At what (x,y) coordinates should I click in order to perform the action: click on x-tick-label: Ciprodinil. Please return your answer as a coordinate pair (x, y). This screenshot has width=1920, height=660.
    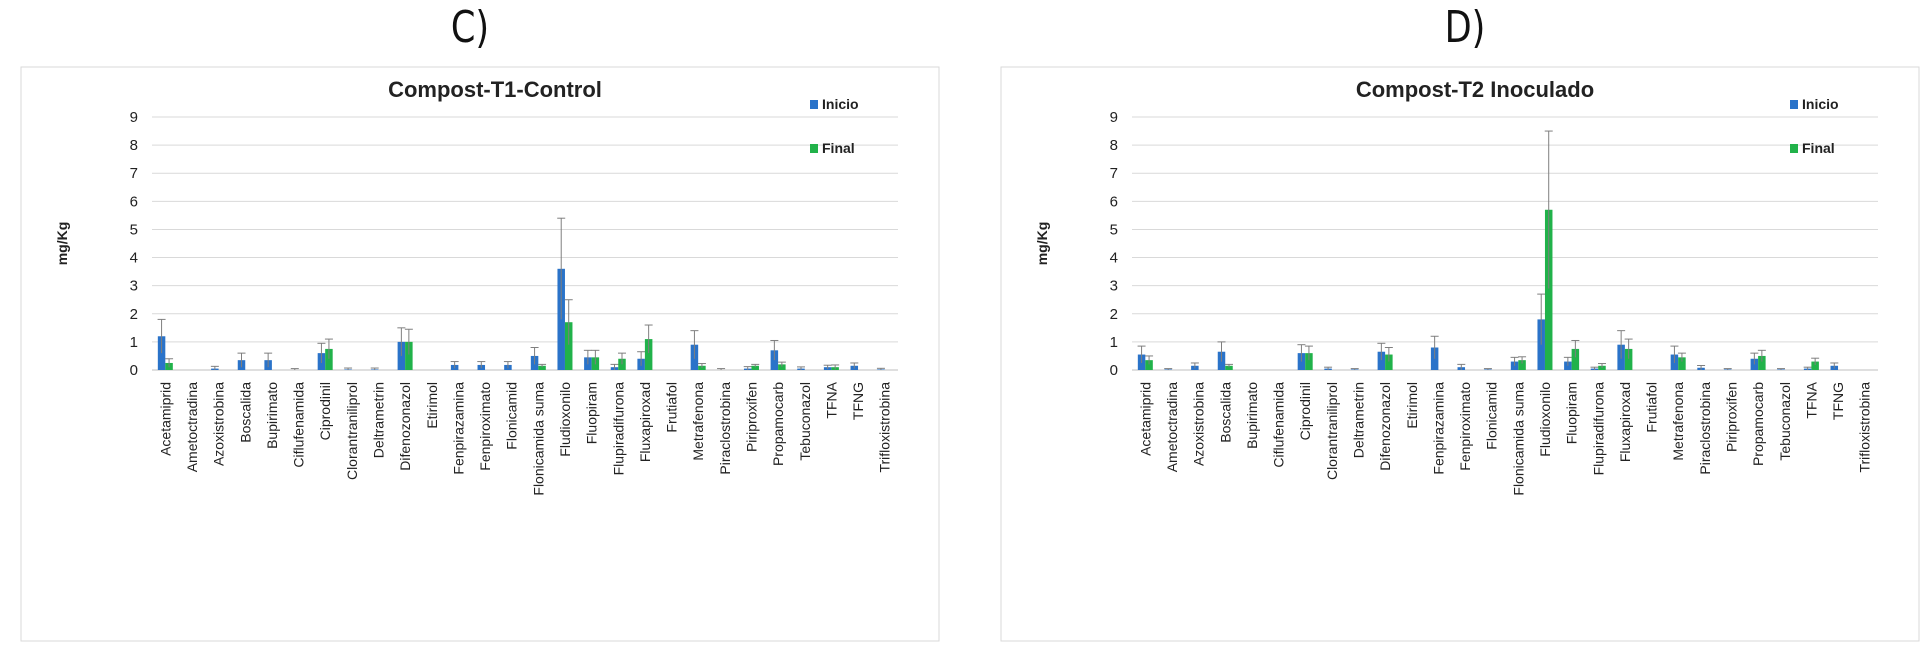
    Looking at the image, I should click on (1305, 411).